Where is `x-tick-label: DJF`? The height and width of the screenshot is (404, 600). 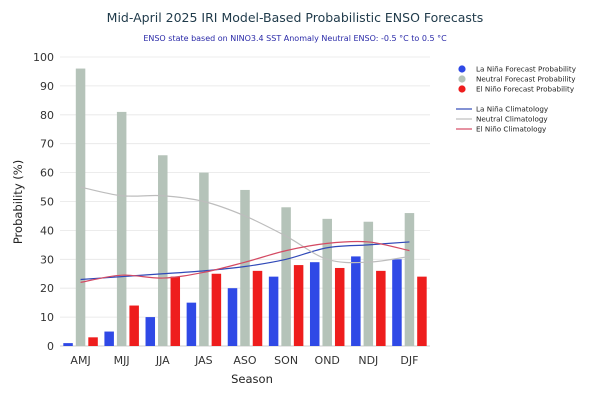
x-tick-label: DJF is located at coordinates (409, 360).